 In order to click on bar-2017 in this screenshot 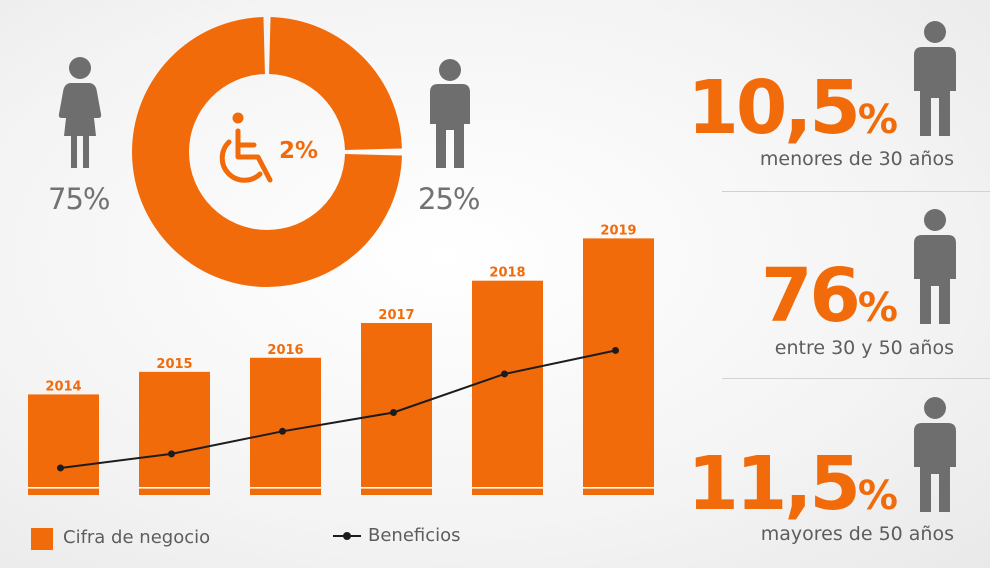, I will do `click(396, 408)`.